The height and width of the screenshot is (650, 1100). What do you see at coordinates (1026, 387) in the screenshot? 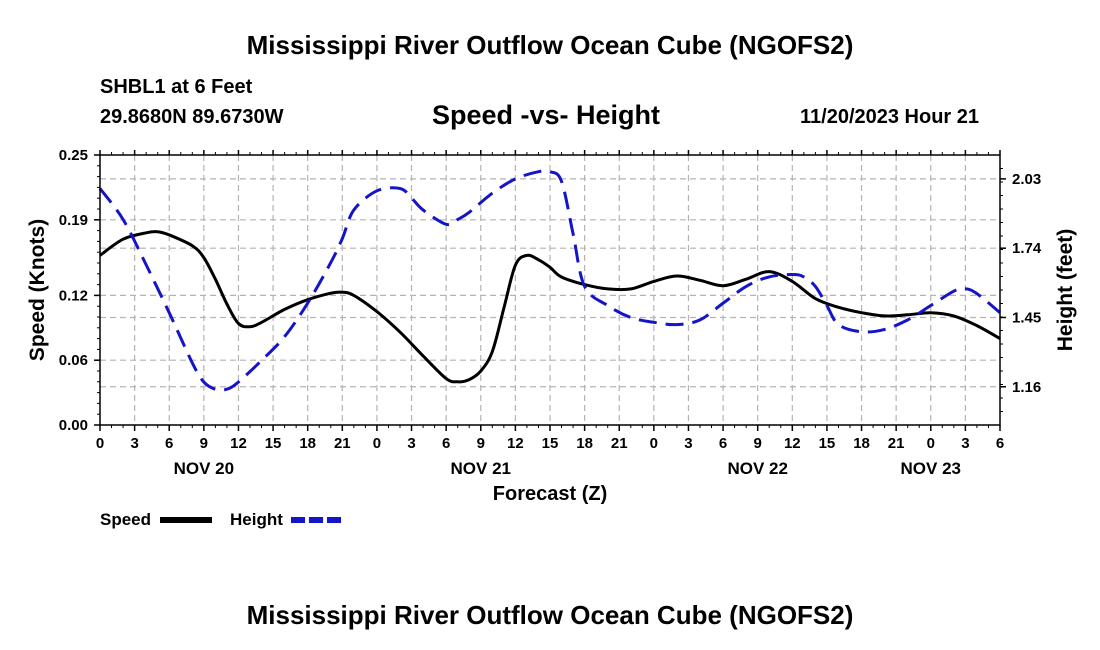
I see `y2-tick-label: 1.16` at bounding box center [1026, 387].